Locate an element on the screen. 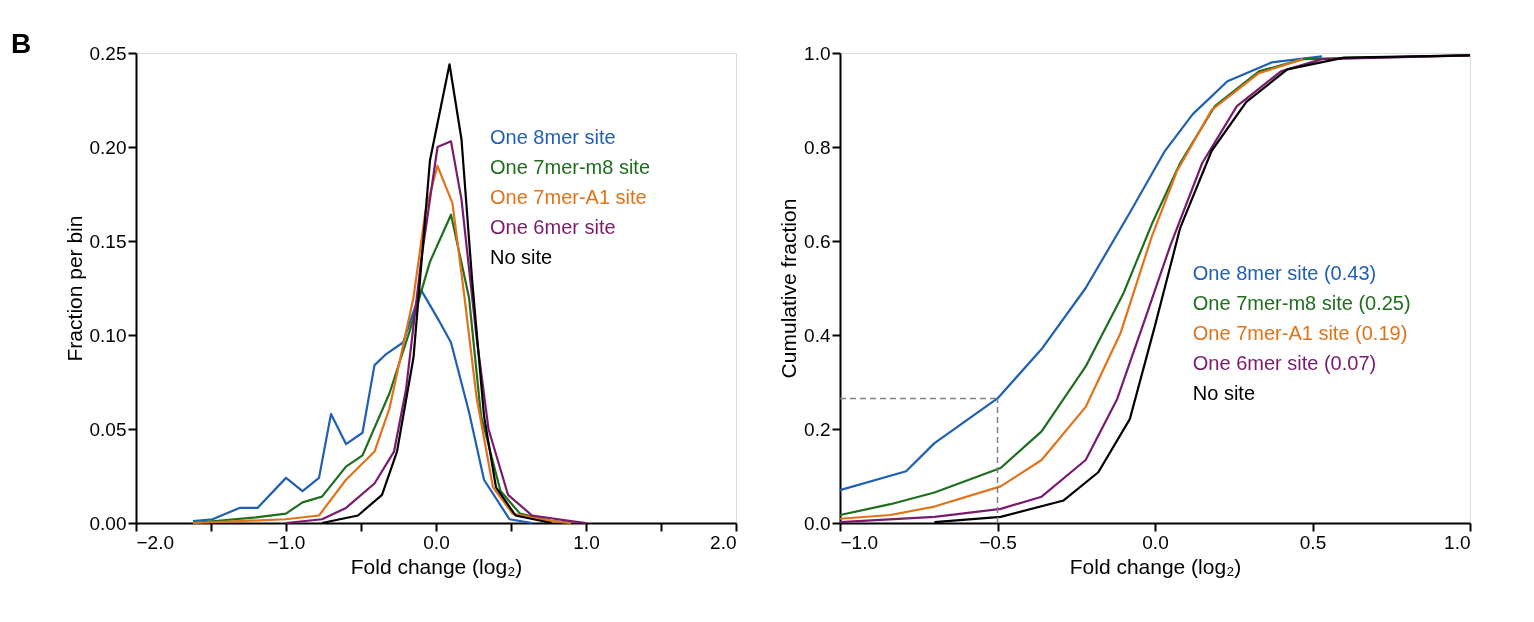 The image size is (1534, 622). x-tick-label: −0.5 is located at coordinates (998, 542).